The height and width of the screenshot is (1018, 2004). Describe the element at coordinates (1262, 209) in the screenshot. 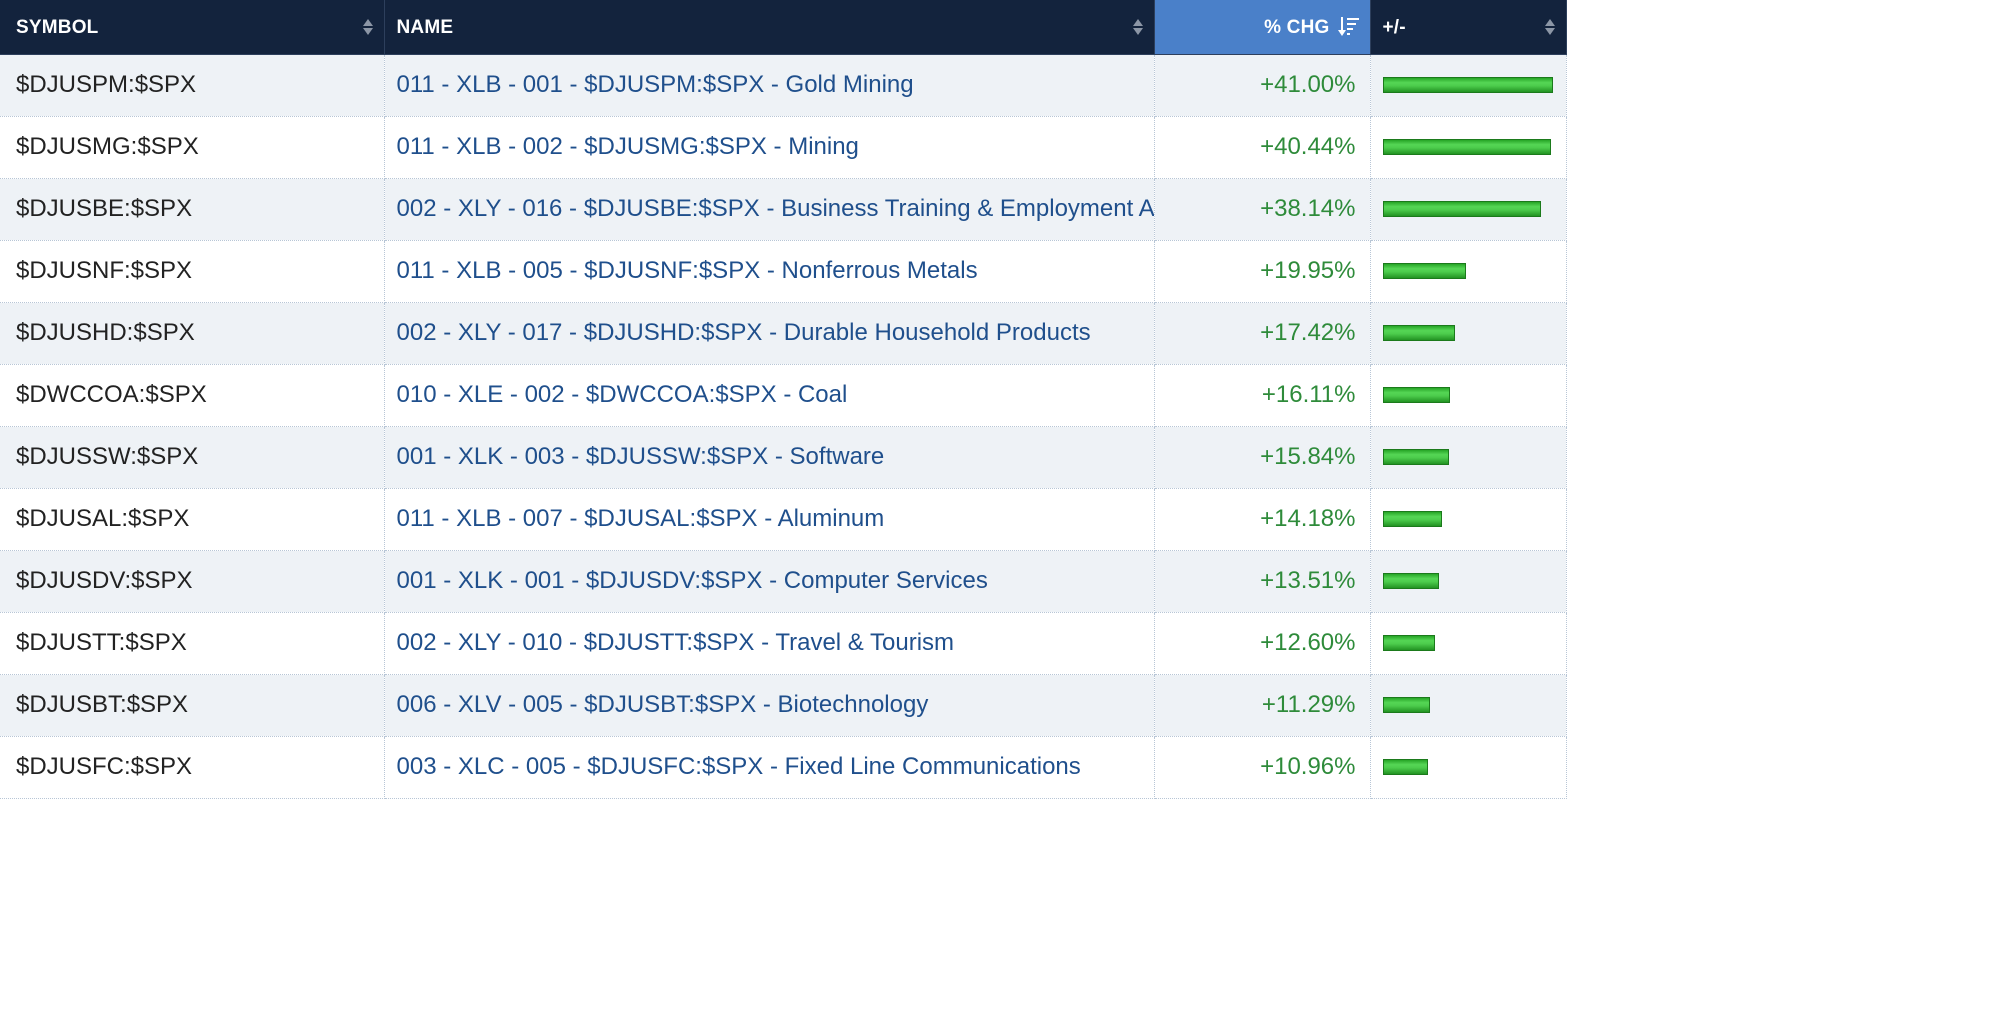

I see `pct-chg-cell: +38.14%` at that location.